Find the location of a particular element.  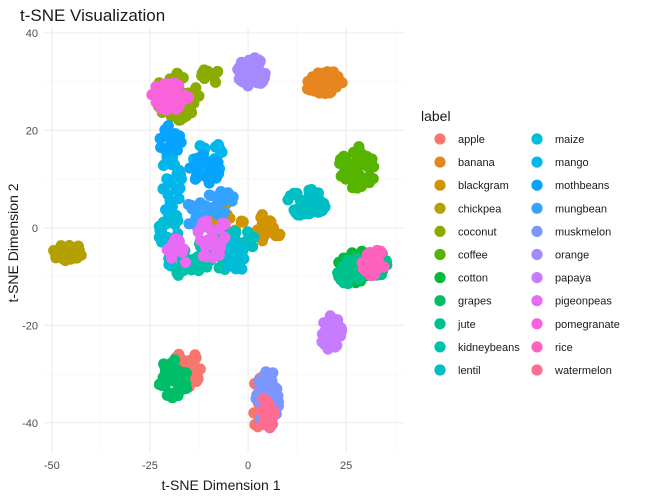

legend-item-grapes: grapes is located at coordinates (463, 301).